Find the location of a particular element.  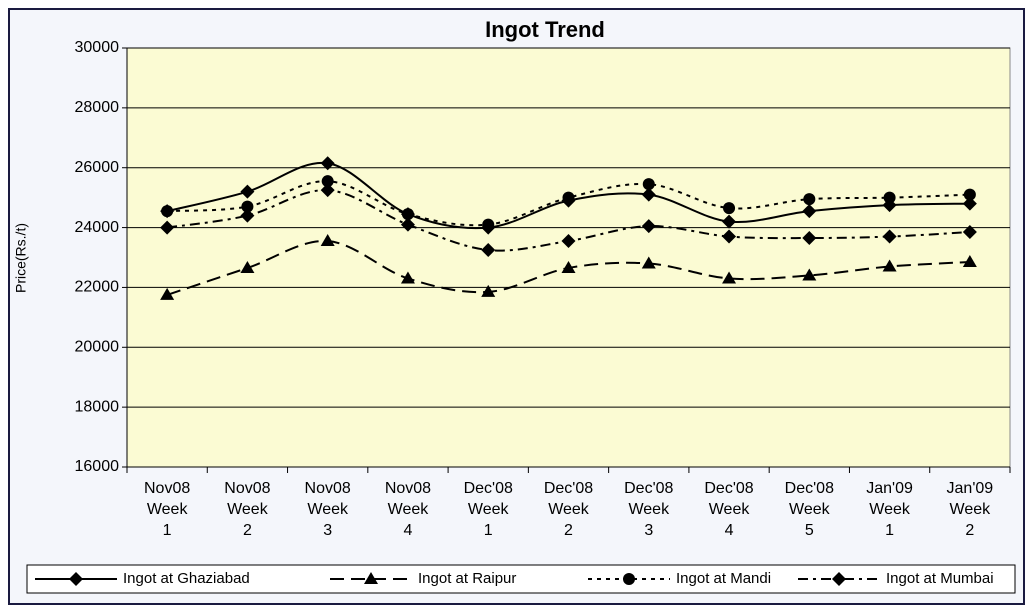

y-tick-label: 16000 is located at coordinates (97, 466).